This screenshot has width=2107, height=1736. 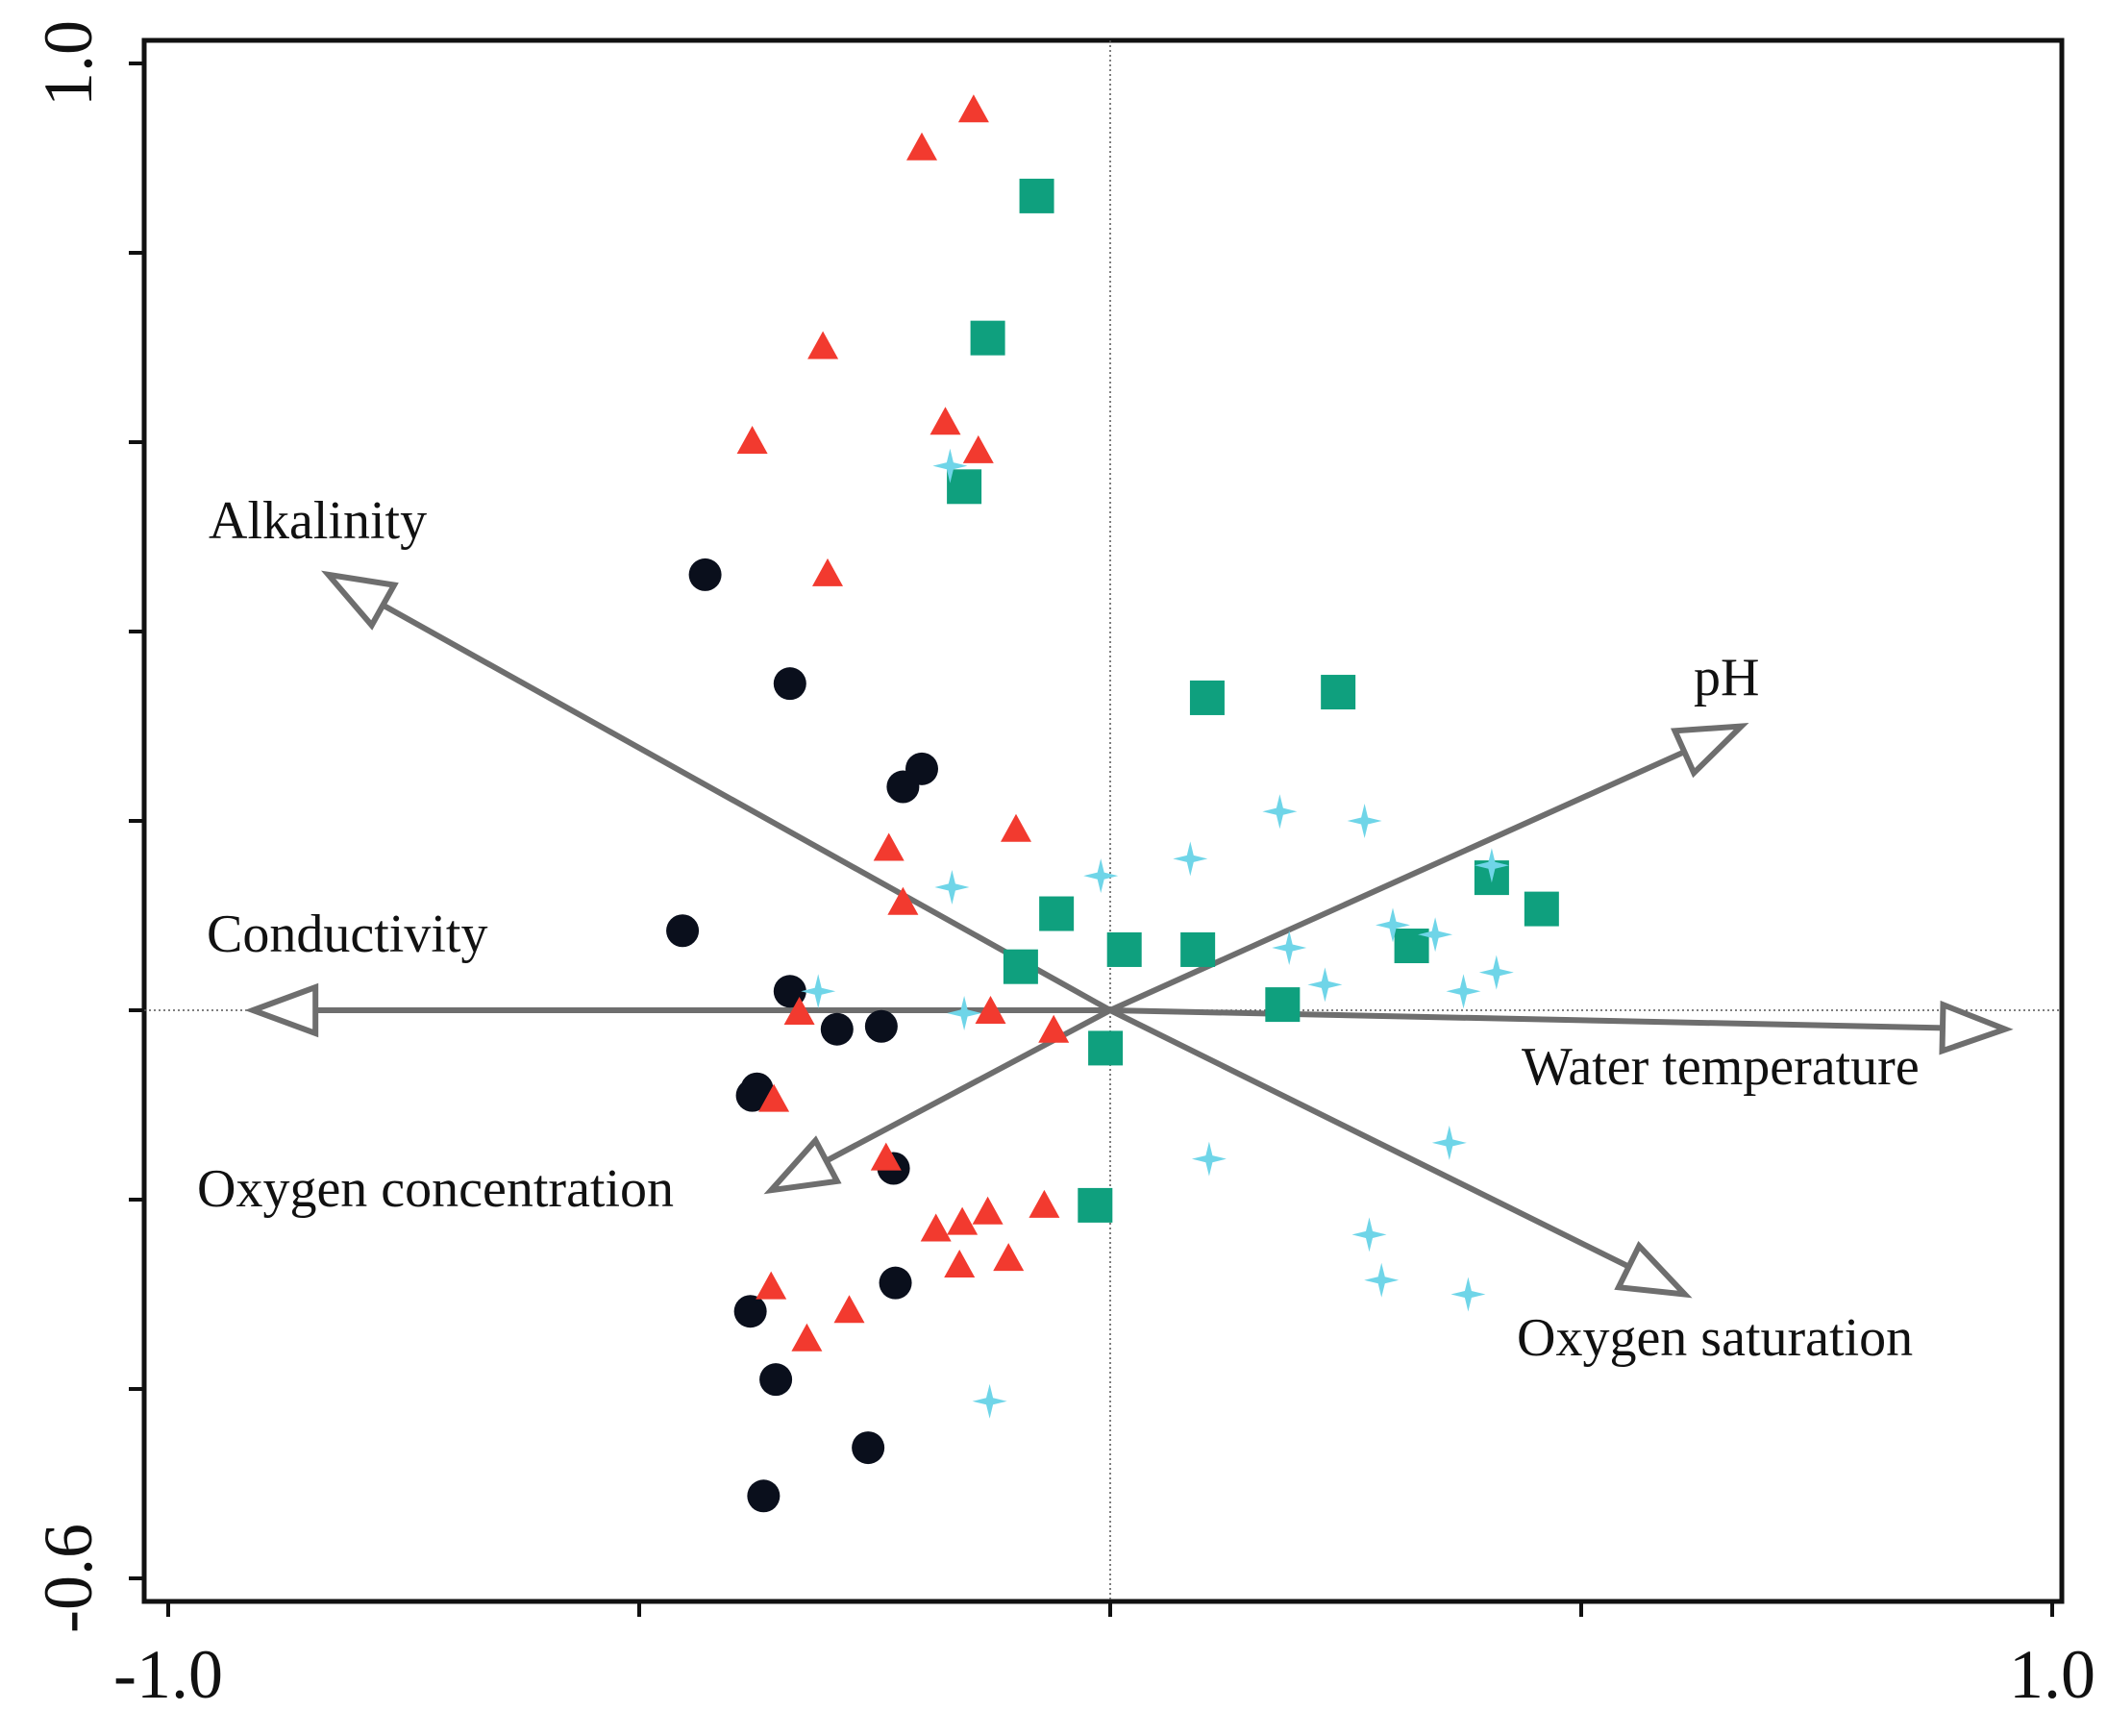 What do you see at coordinates (1369, 1138) in the screenshot?
I see `oxygen-saturation-vector-line` at bounding box center [1369, 1138].